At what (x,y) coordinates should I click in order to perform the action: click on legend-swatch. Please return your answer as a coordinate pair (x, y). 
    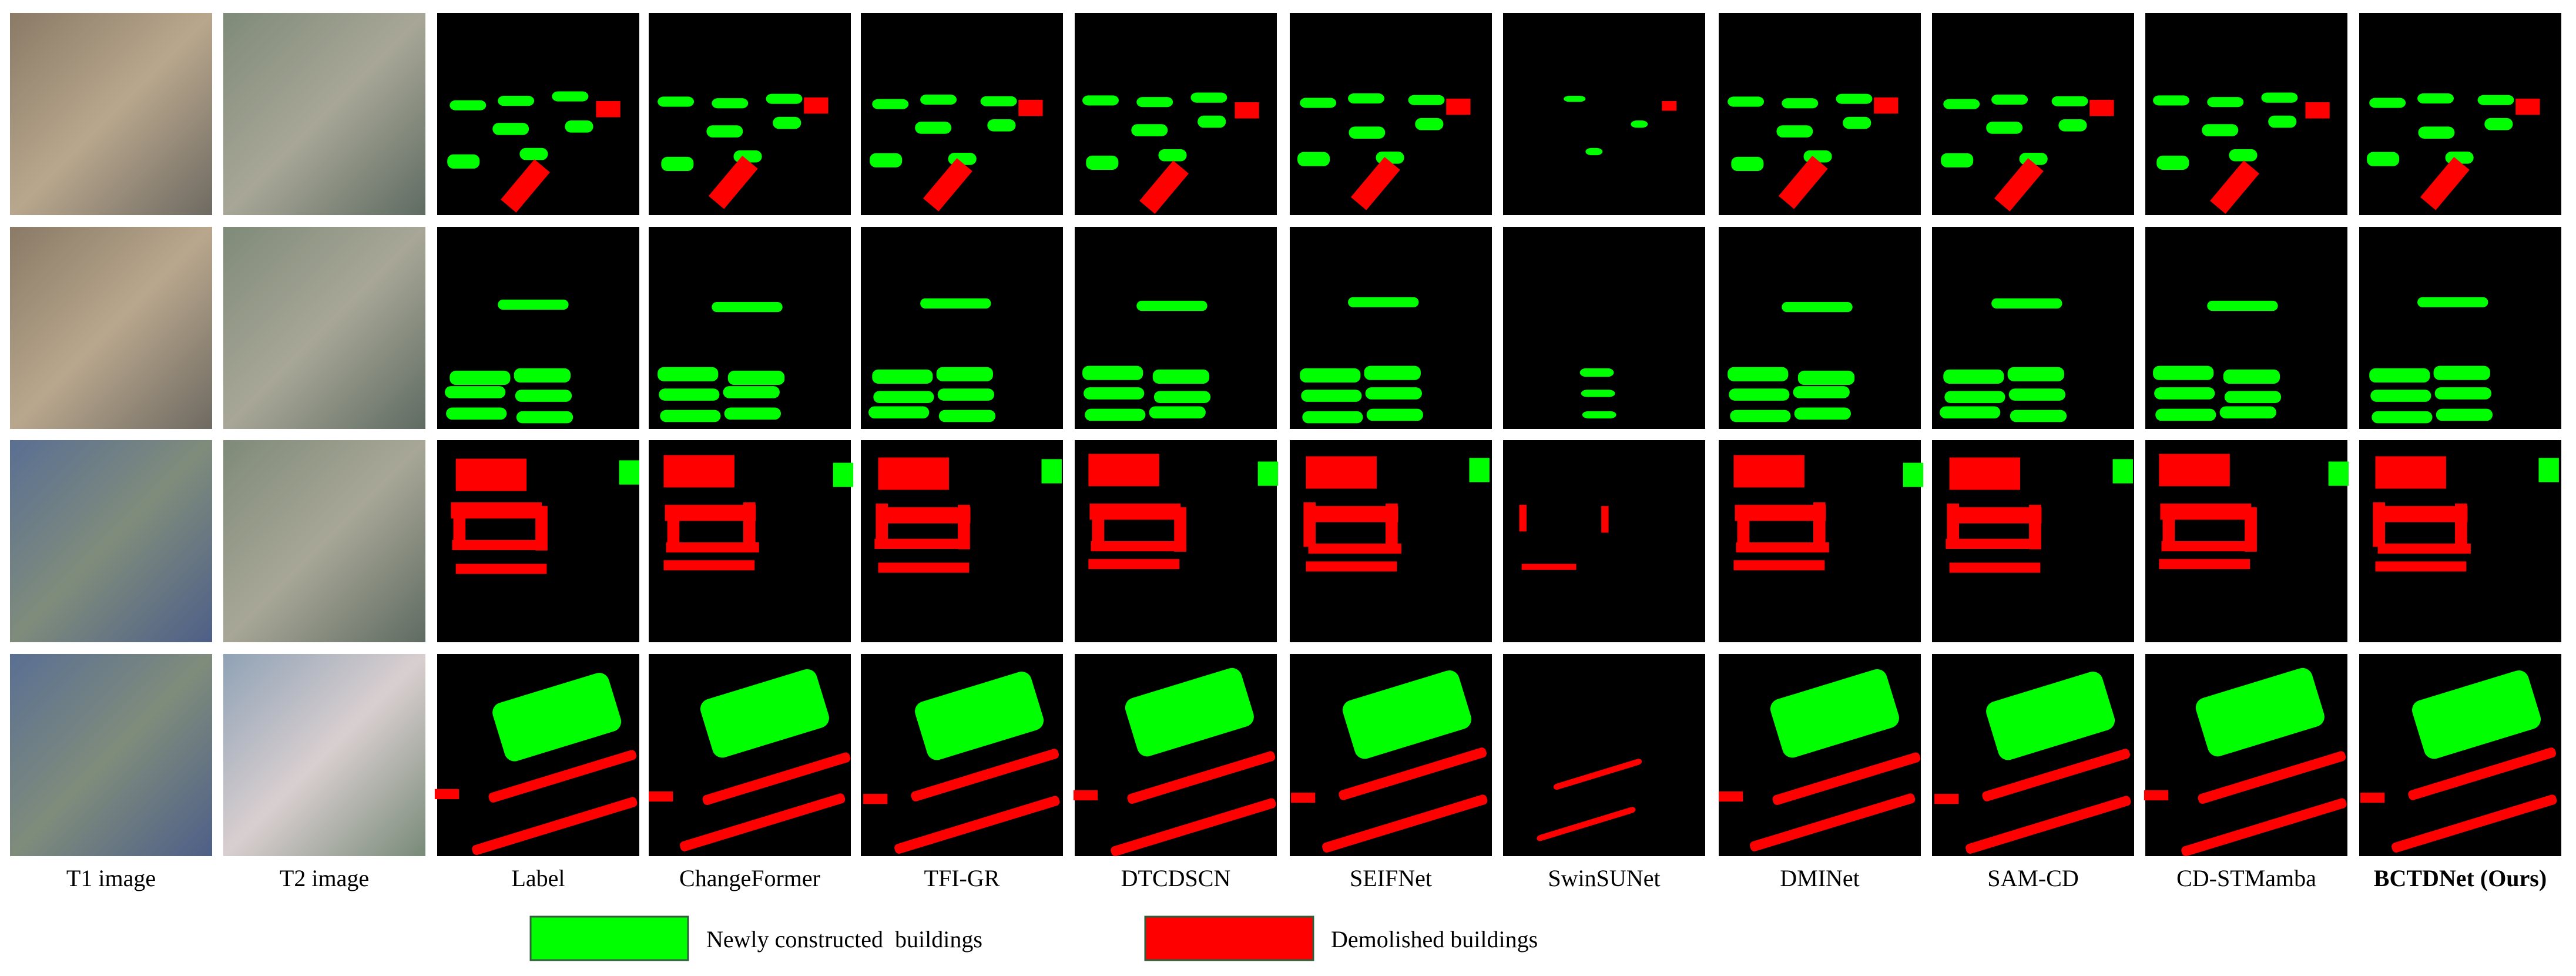
    Looking at the image, I should click on (609, 938).